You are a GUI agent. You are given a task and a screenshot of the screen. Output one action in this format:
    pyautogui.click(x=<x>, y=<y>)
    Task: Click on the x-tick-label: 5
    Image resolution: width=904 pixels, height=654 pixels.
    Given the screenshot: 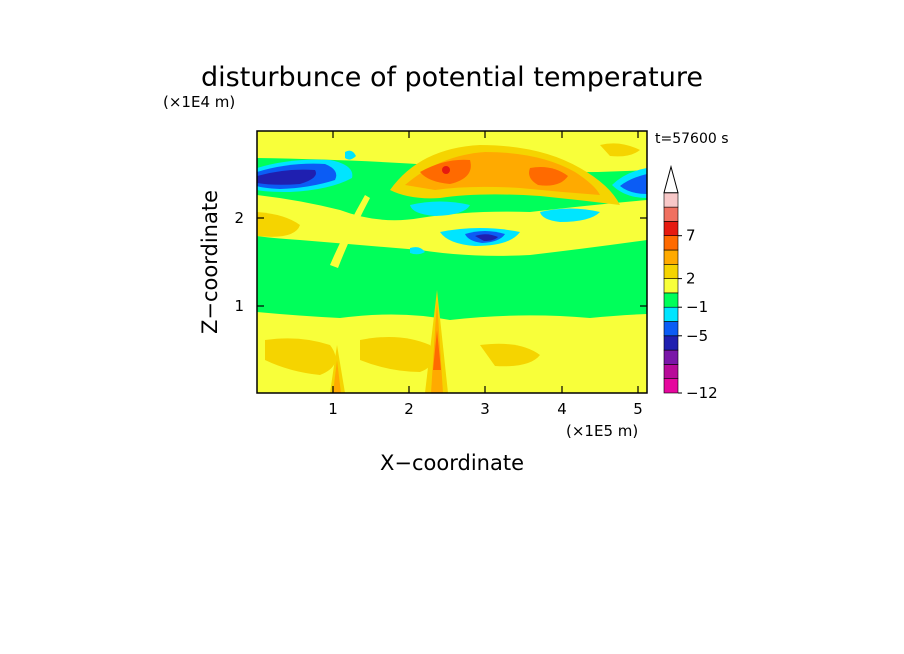 What is the action you would take?
    pyautogui.click(x=638, y=409)
    